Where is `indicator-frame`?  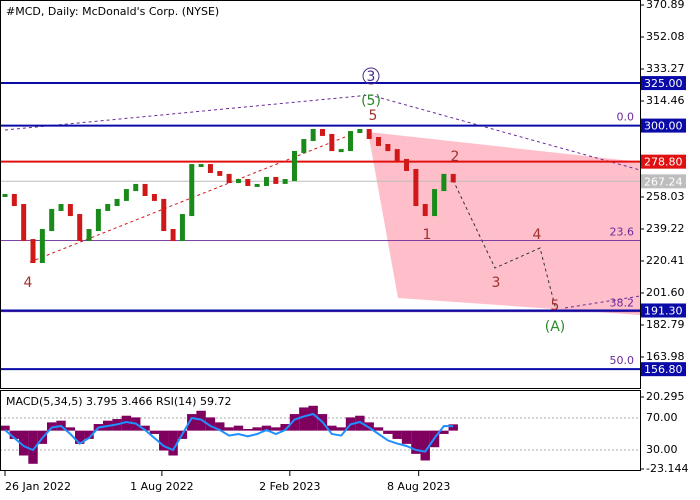 indicator-frame is located at coordinates (320, 430).